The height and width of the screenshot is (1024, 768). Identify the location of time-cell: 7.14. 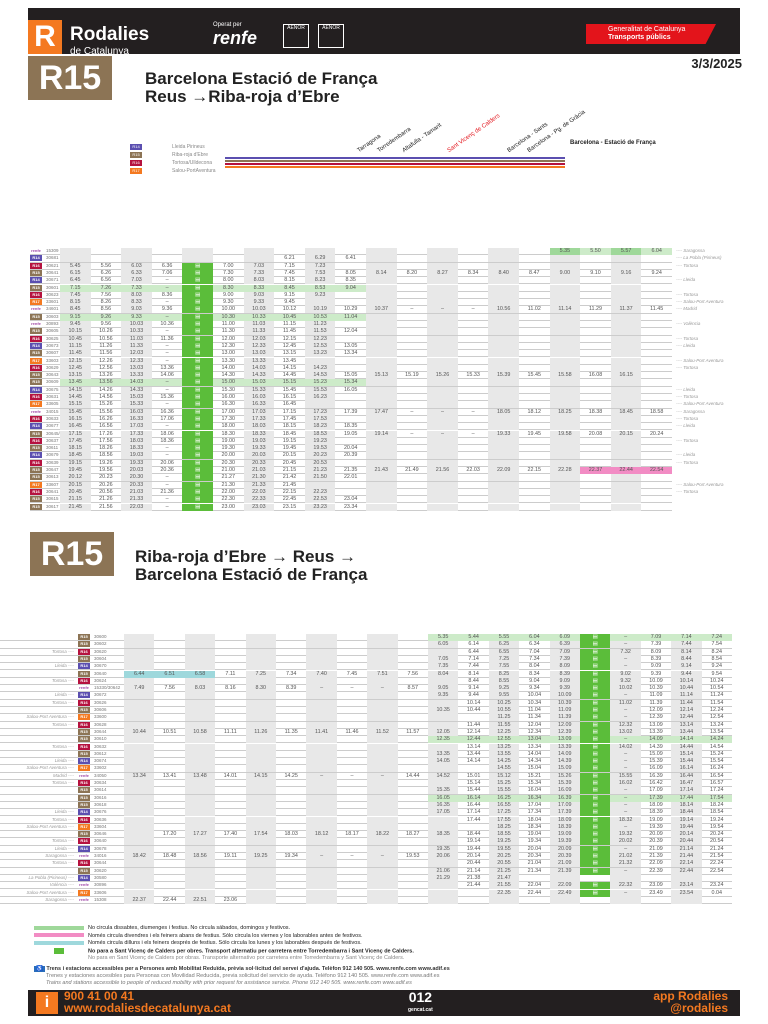
(686, 637).